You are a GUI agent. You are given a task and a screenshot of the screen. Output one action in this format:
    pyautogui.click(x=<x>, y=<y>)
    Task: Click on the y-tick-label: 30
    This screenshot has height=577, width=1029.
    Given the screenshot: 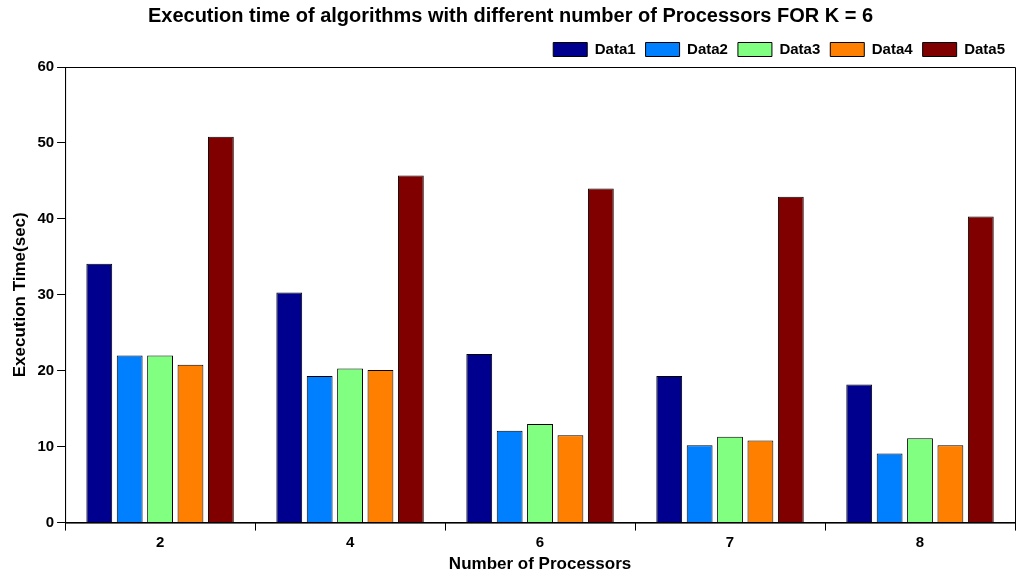 What is the action you would take?
    pyautogui.click(x=46, y=293)
    